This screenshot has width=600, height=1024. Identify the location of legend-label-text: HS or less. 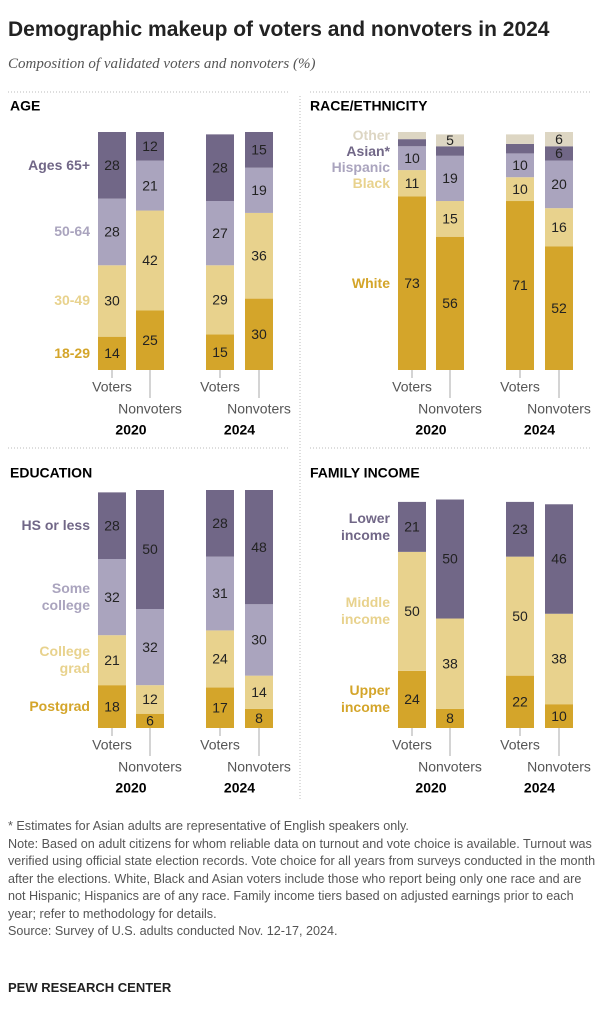
(55, 525).